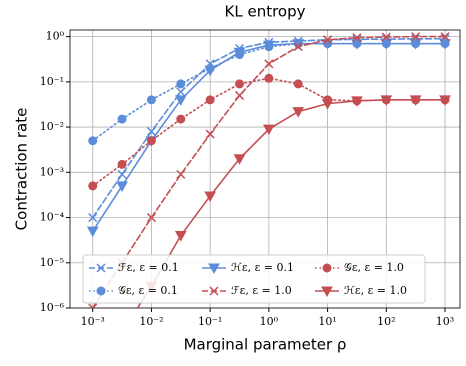 This screenshot has height=366, width=466. What do you see at coordinates (52, 126) in the screenshot?
I see `y-tick-label: 10⁻²` at bounding box center [52, 126].